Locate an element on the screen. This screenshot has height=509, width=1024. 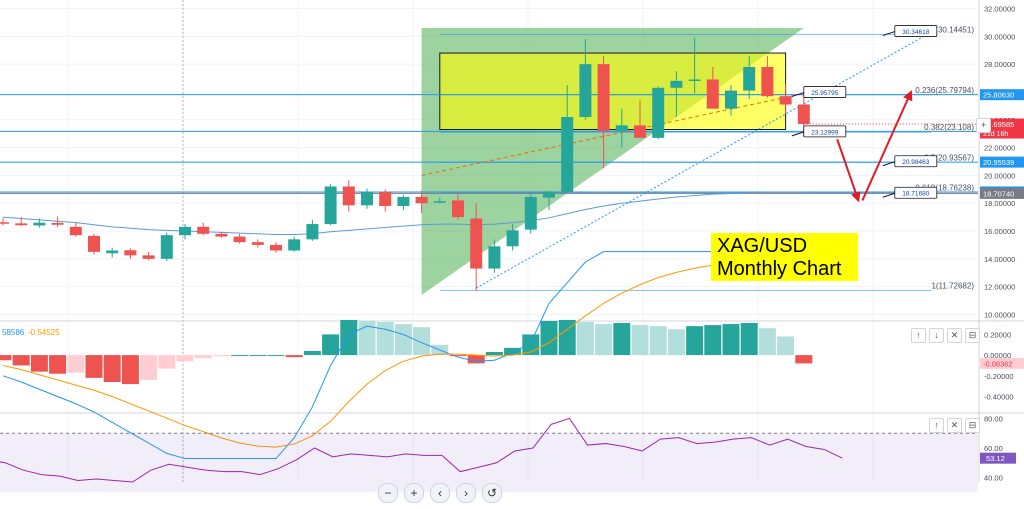
price-callouts: 30.34618 25.95795 23.12999 20.98463 18.71680 is located at coordinates (864, 112).